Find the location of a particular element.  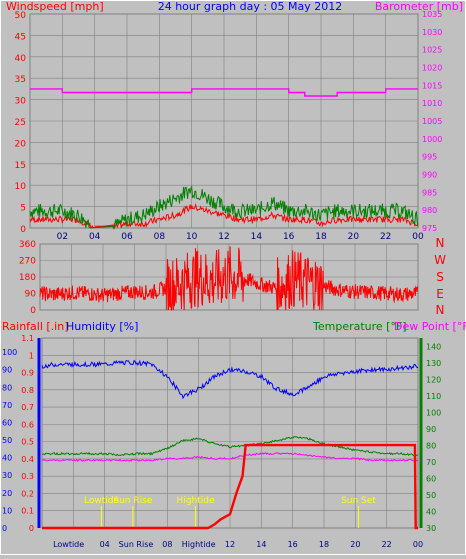

rain-tick-label: 0.9 is located at coordinates (27, 373).